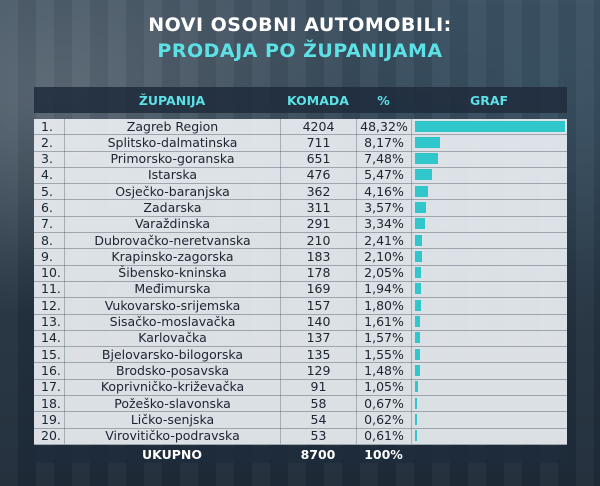 This screenshot has width=600, height=486. I want to click on table-row: 15. Bjelovarsko-bilogorska 135 1,55%, so click(300, 355).